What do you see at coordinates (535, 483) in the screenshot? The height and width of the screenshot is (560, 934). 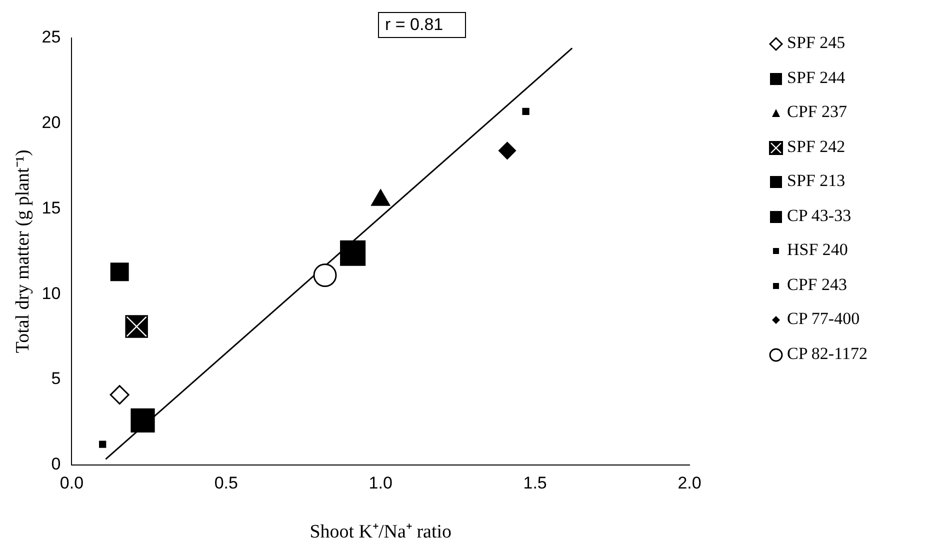 I see `x-tick-label: 1.5` at bounding box center [535, 483].